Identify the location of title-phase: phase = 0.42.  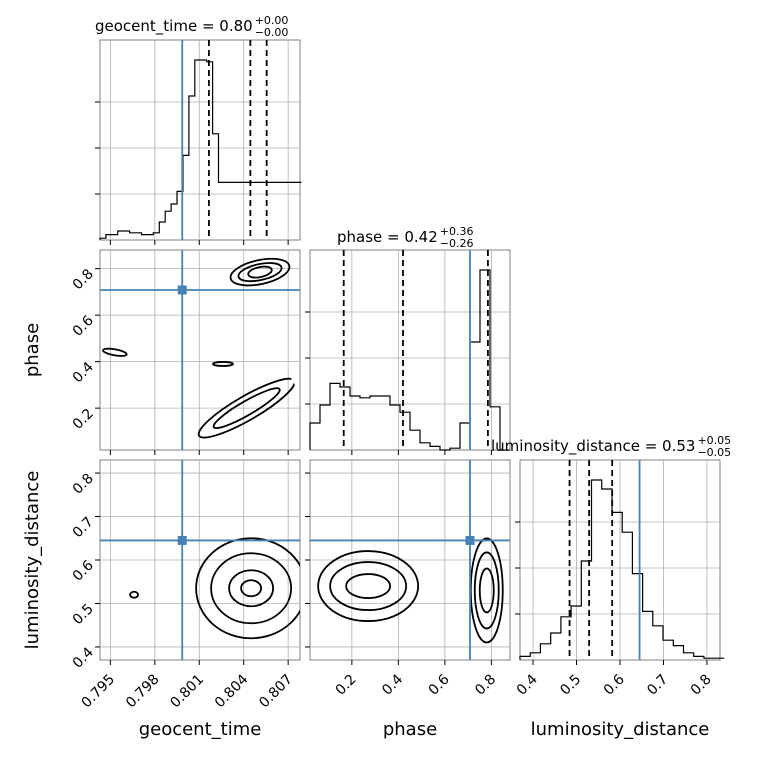
(387, 237).